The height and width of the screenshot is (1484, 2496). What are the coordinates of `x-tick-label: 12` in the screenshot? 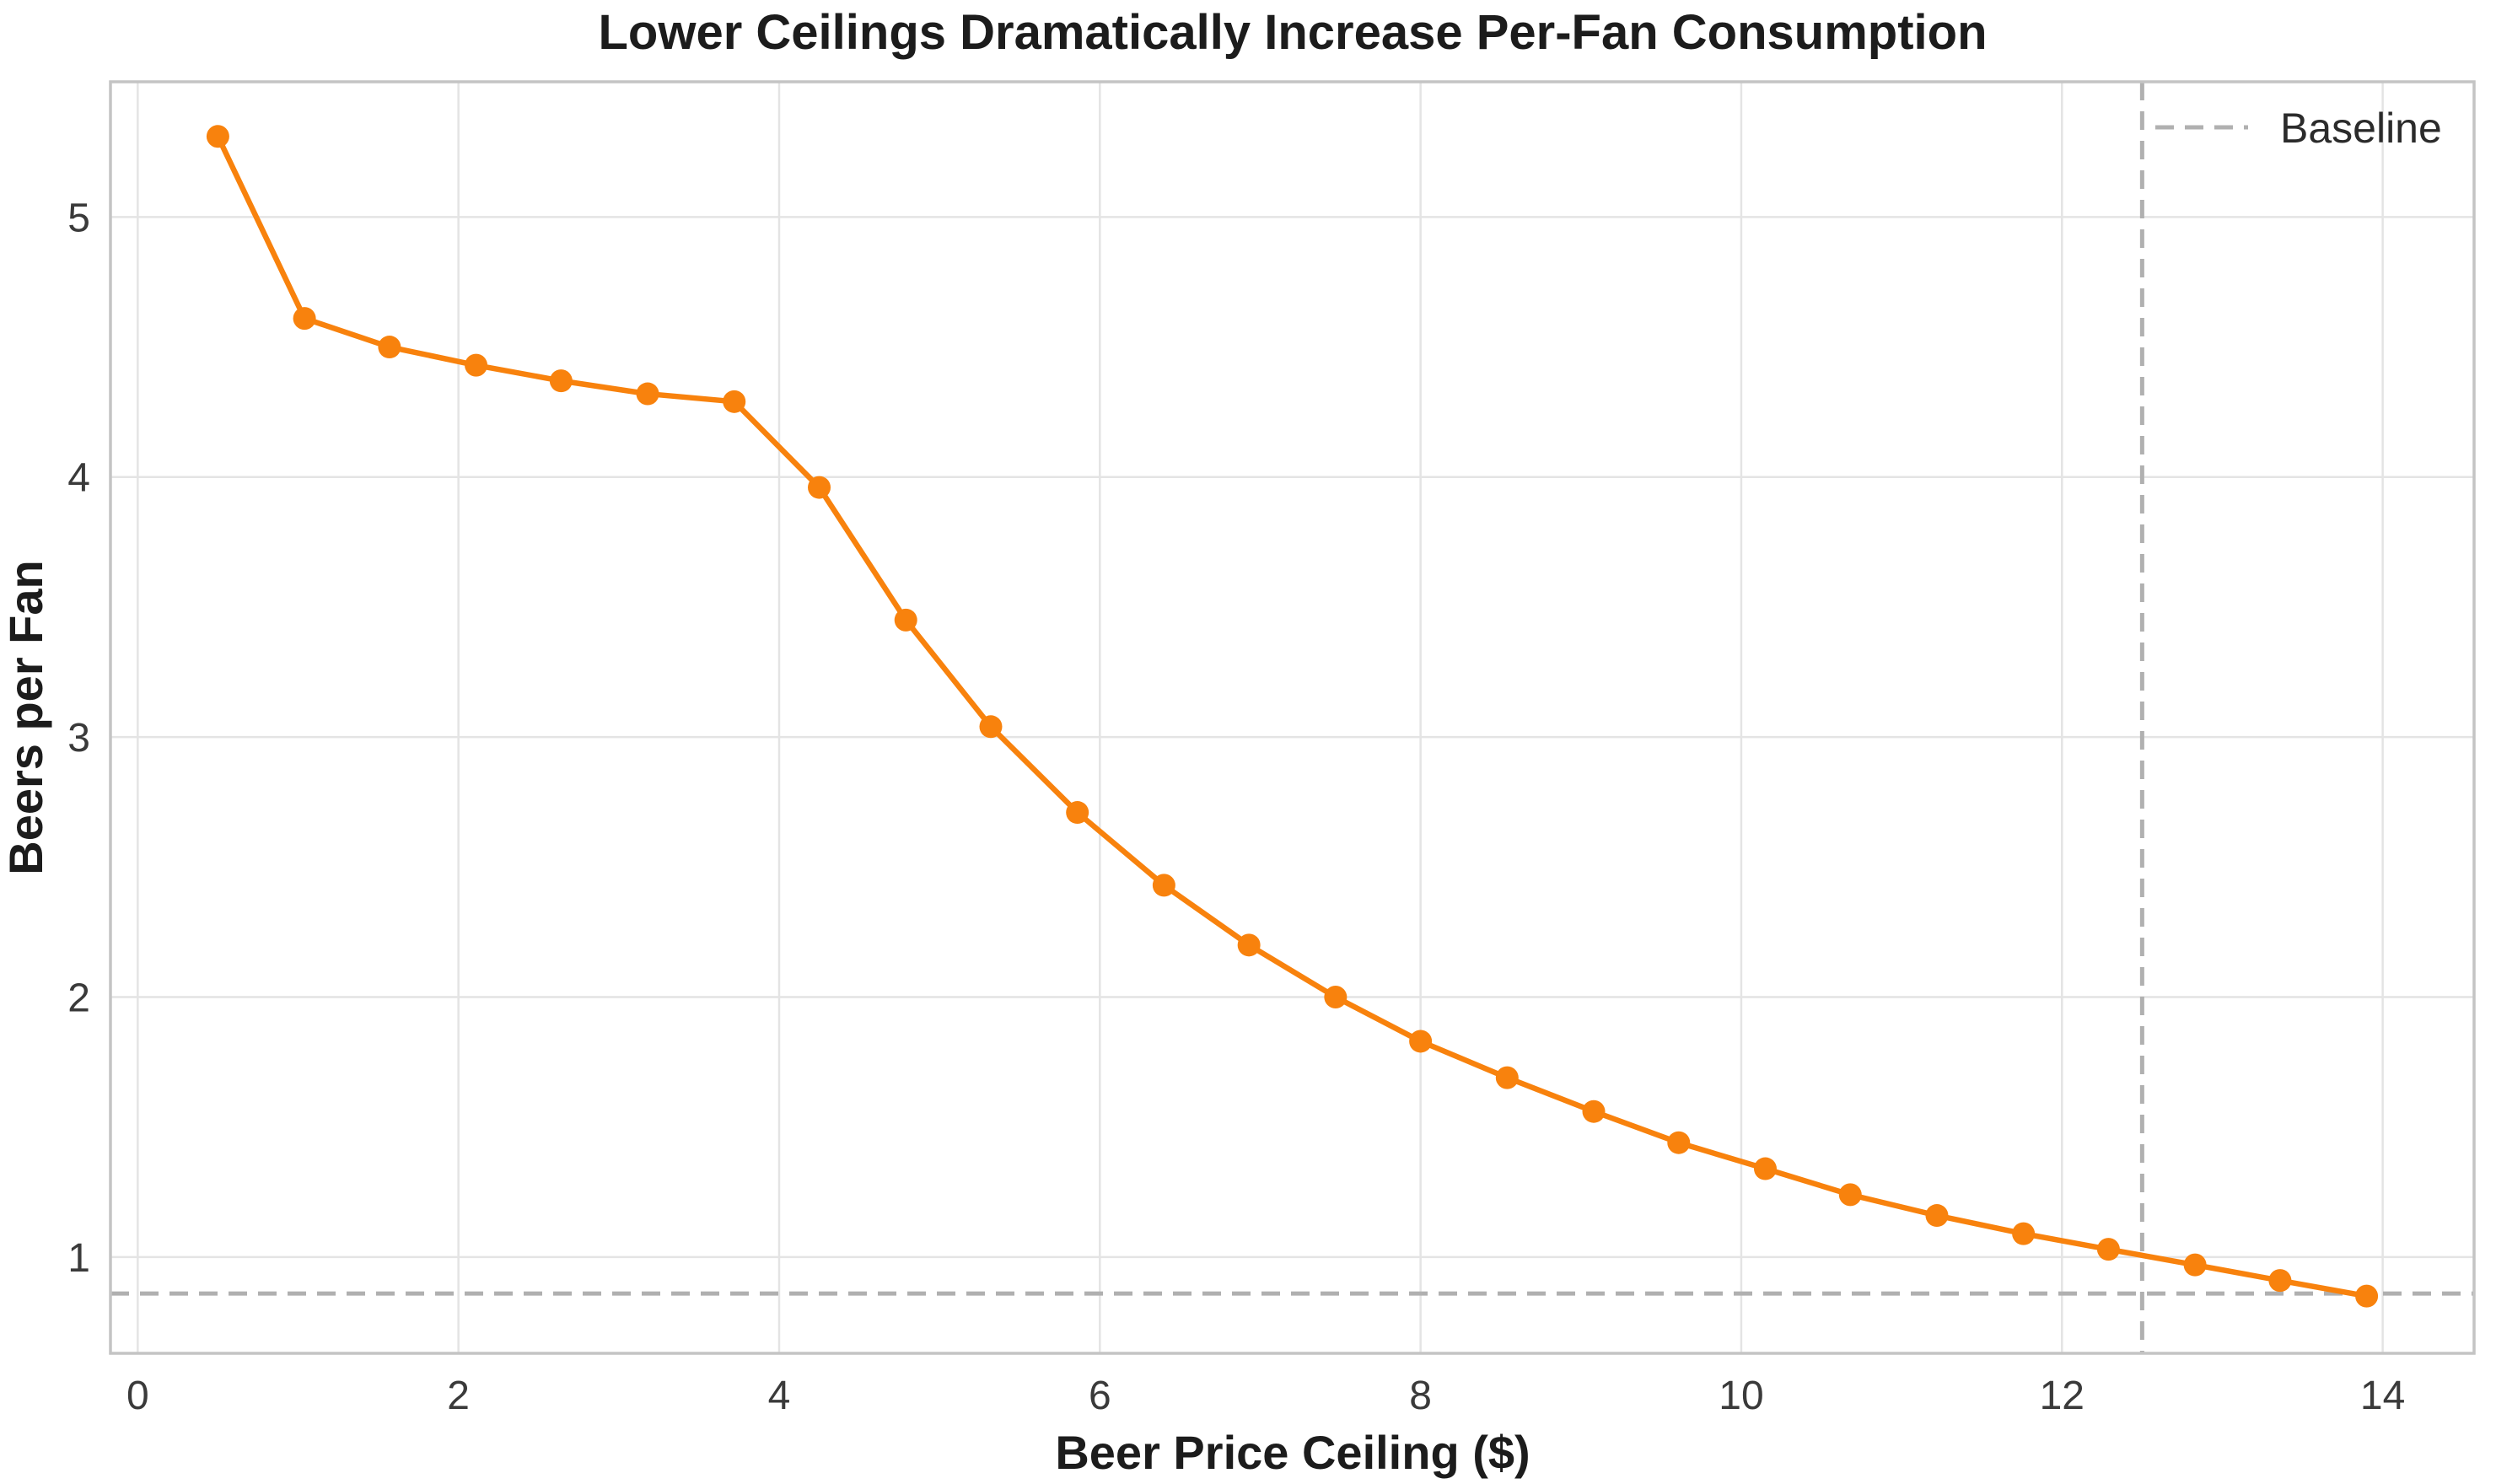 It's located at (2062, 1396).